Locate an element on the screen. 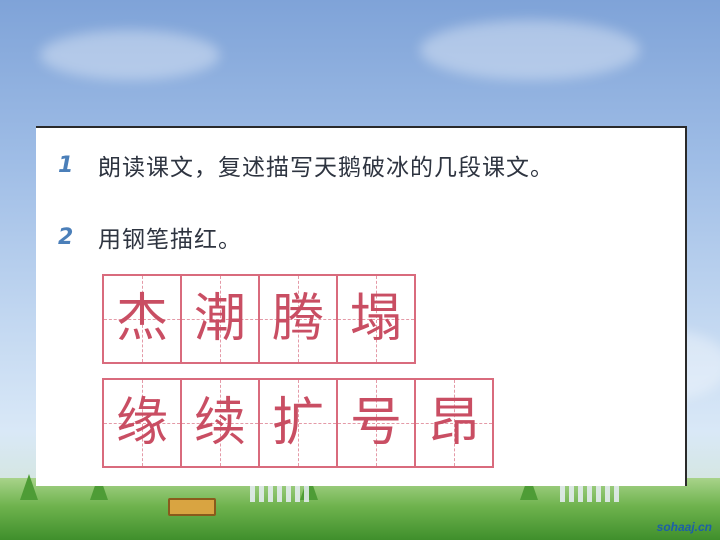 The width and height of the screenshot is (720, 540). tracing-character: 昂 is located at coordinates (453, 423).